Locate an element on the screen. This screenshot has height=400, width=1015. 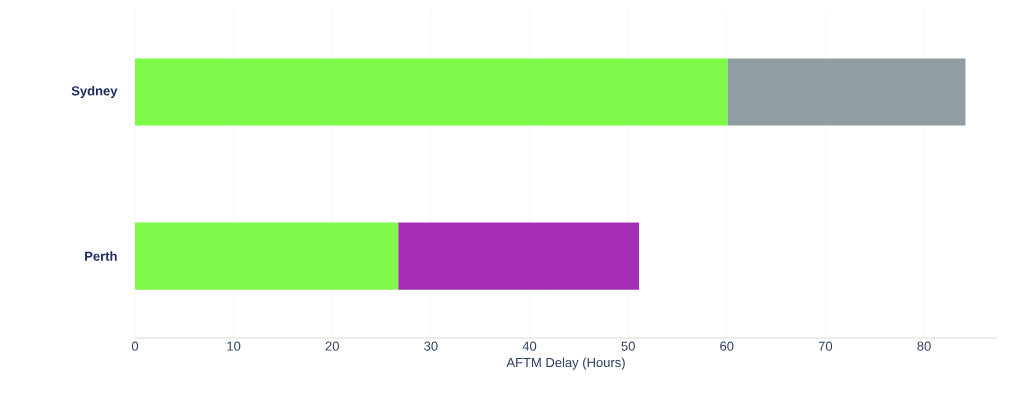
x-tick-label: 50 is located at coordinates (628, 346).